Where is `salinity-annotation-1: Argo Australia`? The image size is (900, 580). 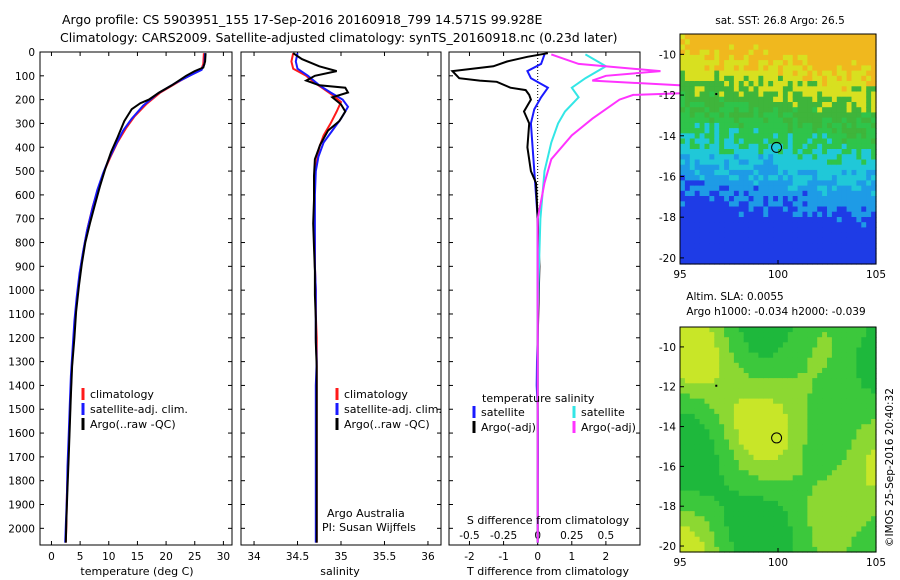
salinity-annotation-1: Argo Australia is located at coordinates (366, 513).